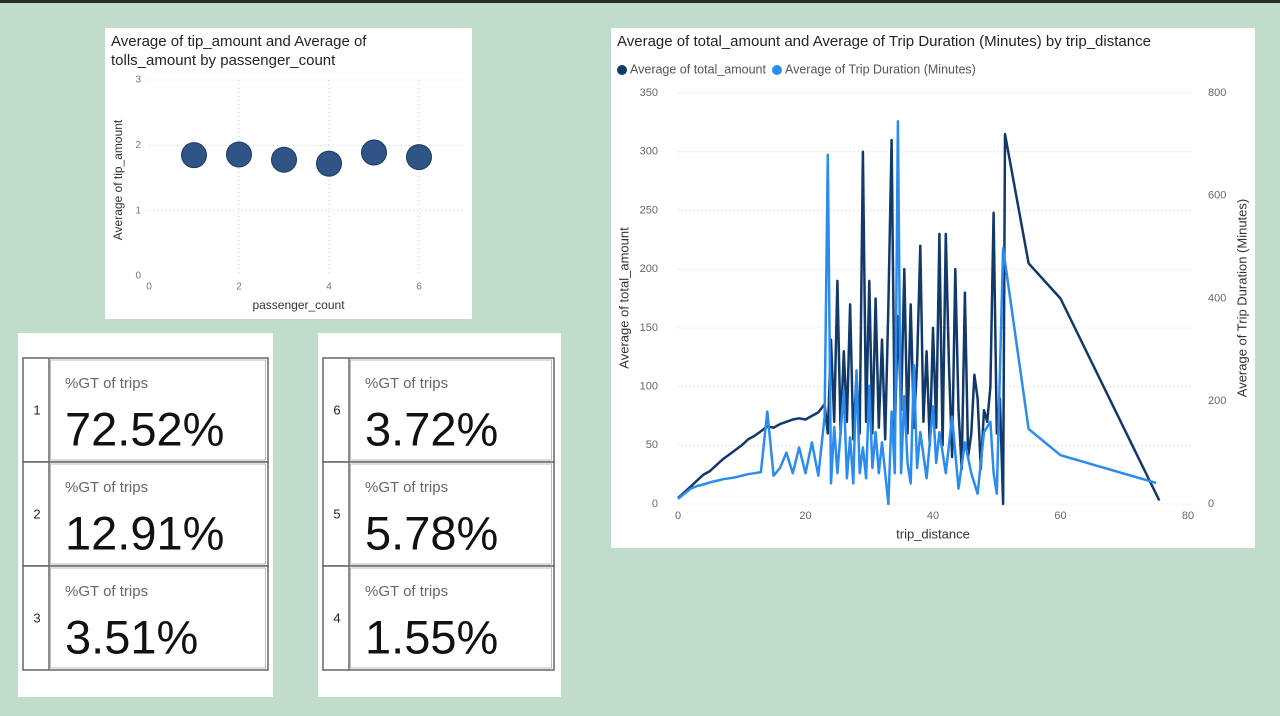  What do you see at coordinates (649, 386) in the screenshot?
I see `y-tick-label: 100` at bounding box center [649, 386].